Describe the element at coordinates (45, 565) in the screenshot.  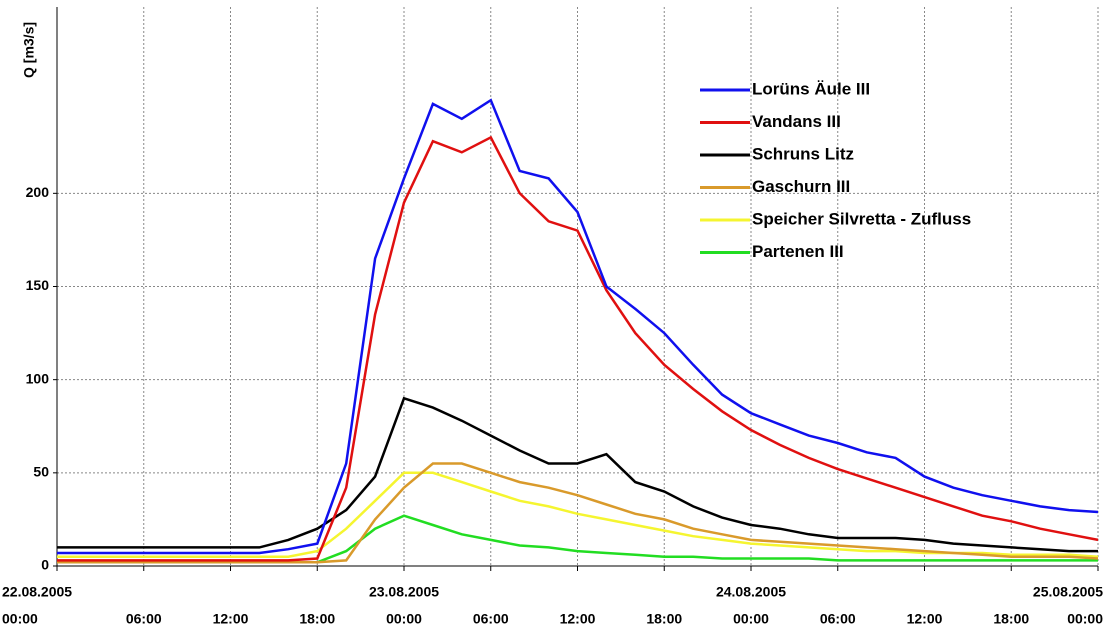
I see `y-tick-label: 0` at that location.